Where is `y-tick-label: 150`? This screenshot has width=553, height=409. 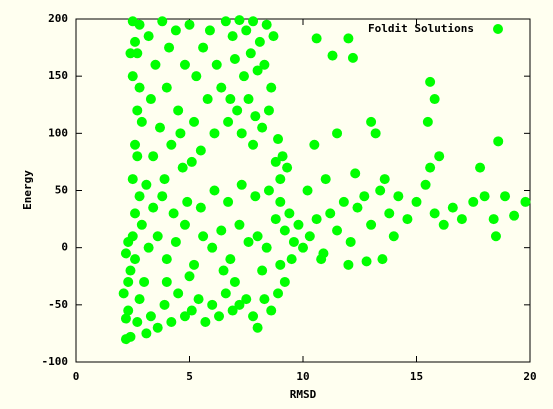 y-tick-label: 150 is located at coordinates (58, 75).